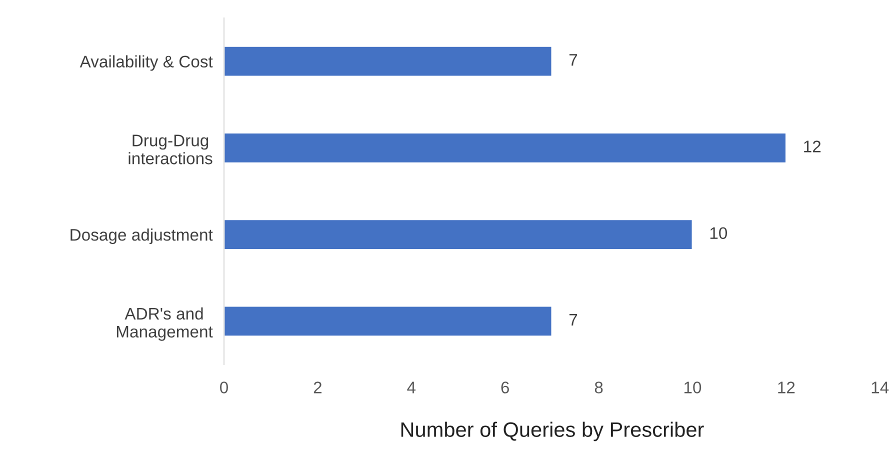 The height and width of the screenshot is (450, 896). What do you see at coordinates (598, 388) in the screenshot?
I see `x-tick-label: 8` at bounding box center [598, 388].